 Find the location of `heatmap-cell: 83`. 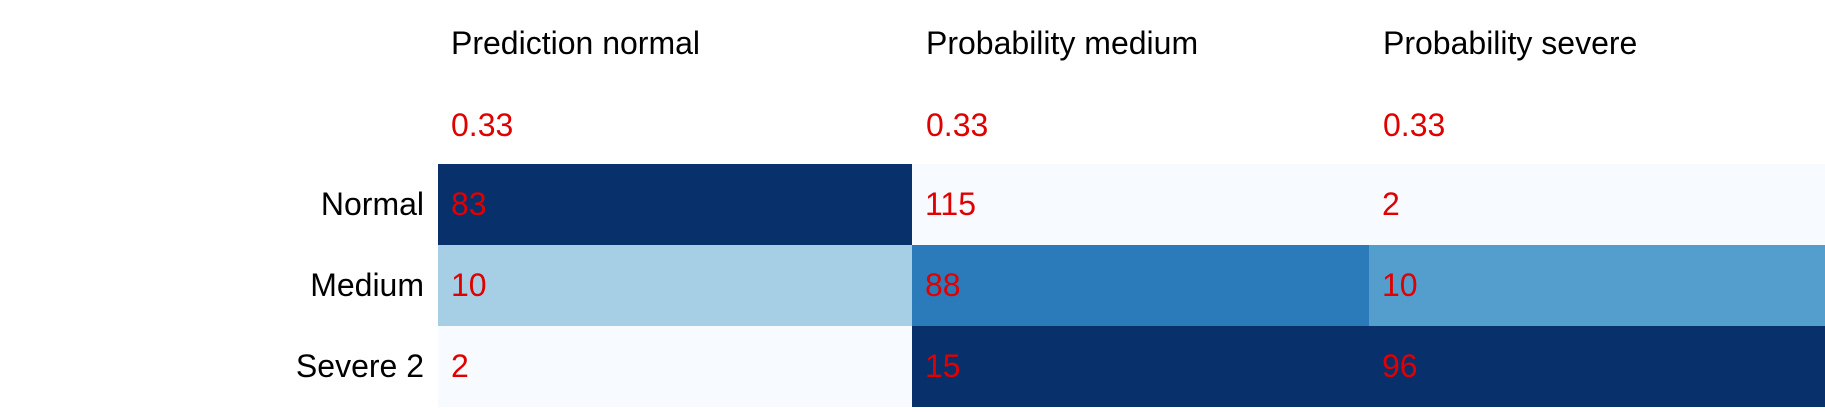

heatmap-cell: 83 is located at coordinates (675, 204).